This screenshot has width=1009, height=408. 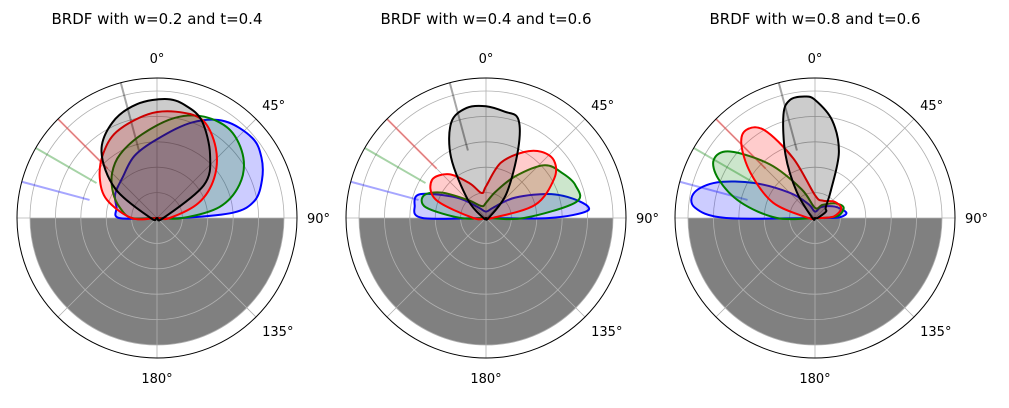 I want to click on panel-title-1: BRDF with w=0.2 and t=0.4, so click(x=157, y=19).